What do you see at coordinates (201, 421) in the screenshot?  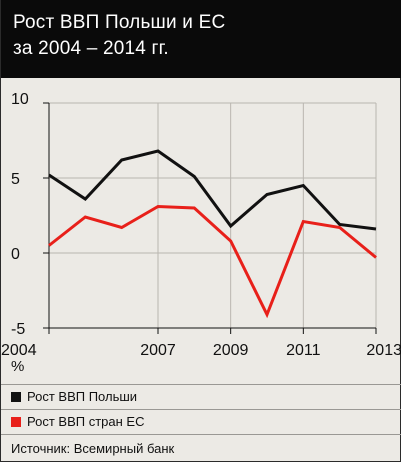 I see `legend-item-eu: Рост ВВП стран ЕС` at bounding box center [201, 421].